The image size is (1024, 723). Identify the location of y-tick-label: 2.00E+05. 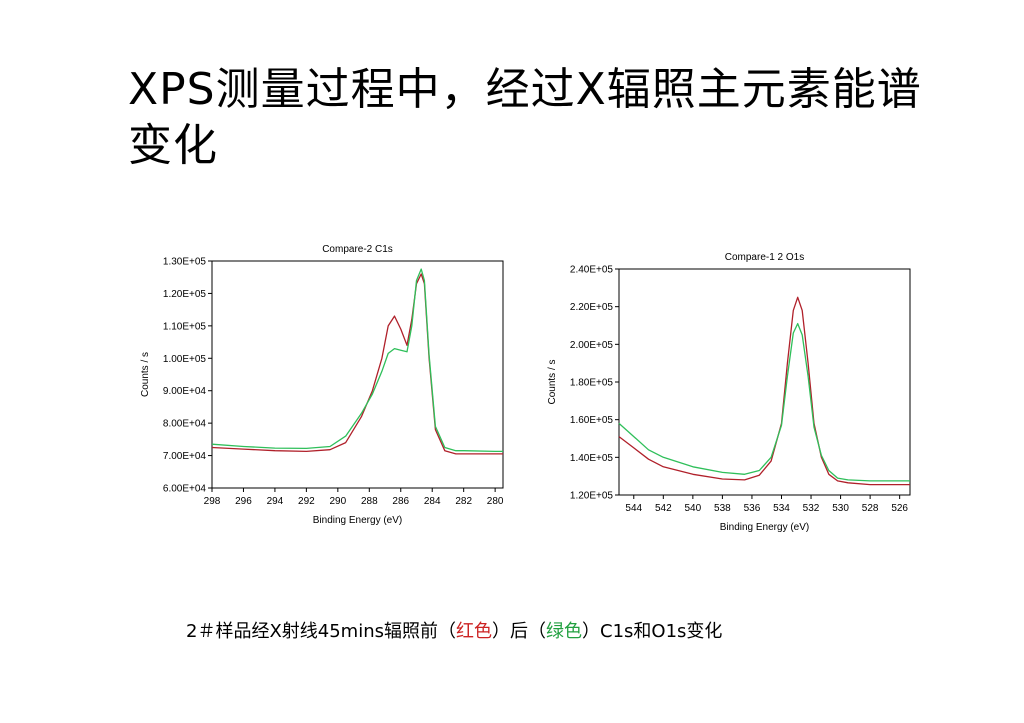
(592, 345).